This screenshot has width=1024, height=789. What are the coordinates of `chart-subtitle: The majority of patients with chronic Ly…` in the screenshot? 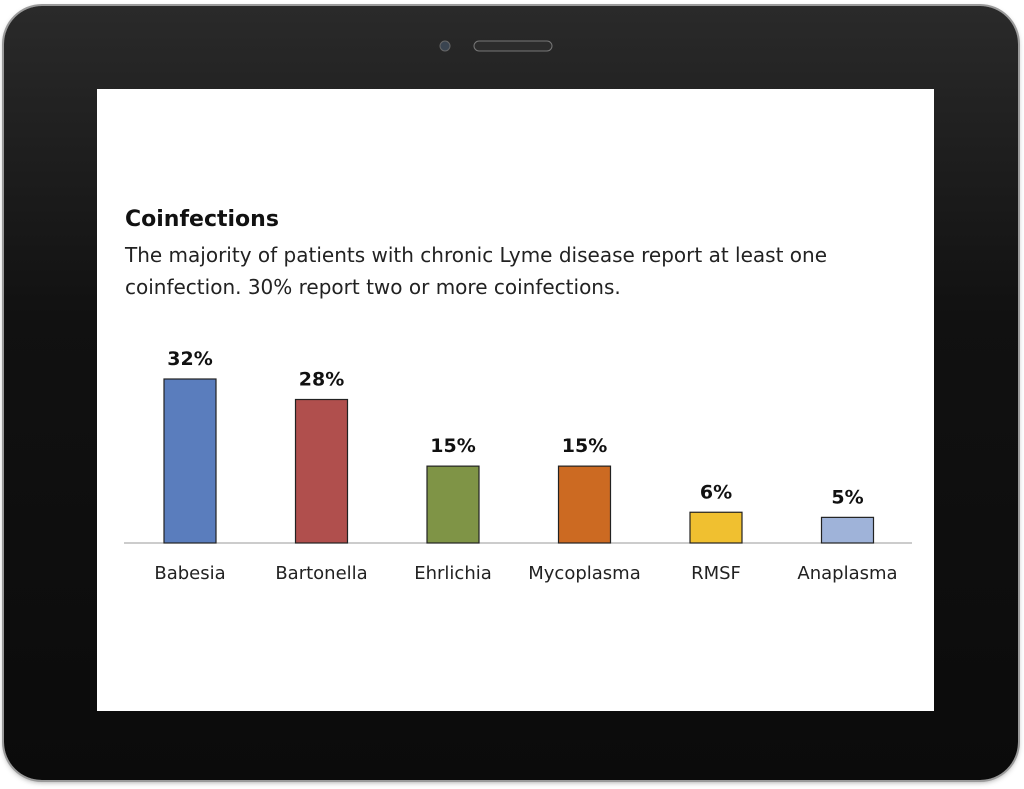 It's located at (476, 271).